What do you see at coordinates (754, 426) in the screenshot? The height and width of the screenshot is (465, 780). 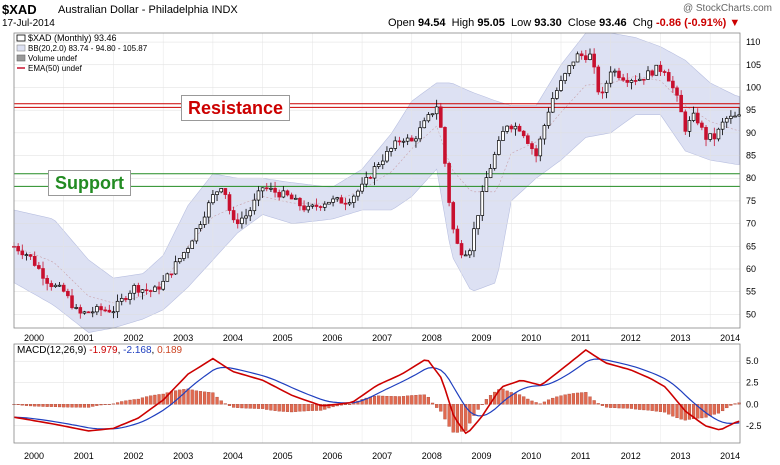 I see `macd-y-tick-label: -2.5` at bounding box center [754, 426].